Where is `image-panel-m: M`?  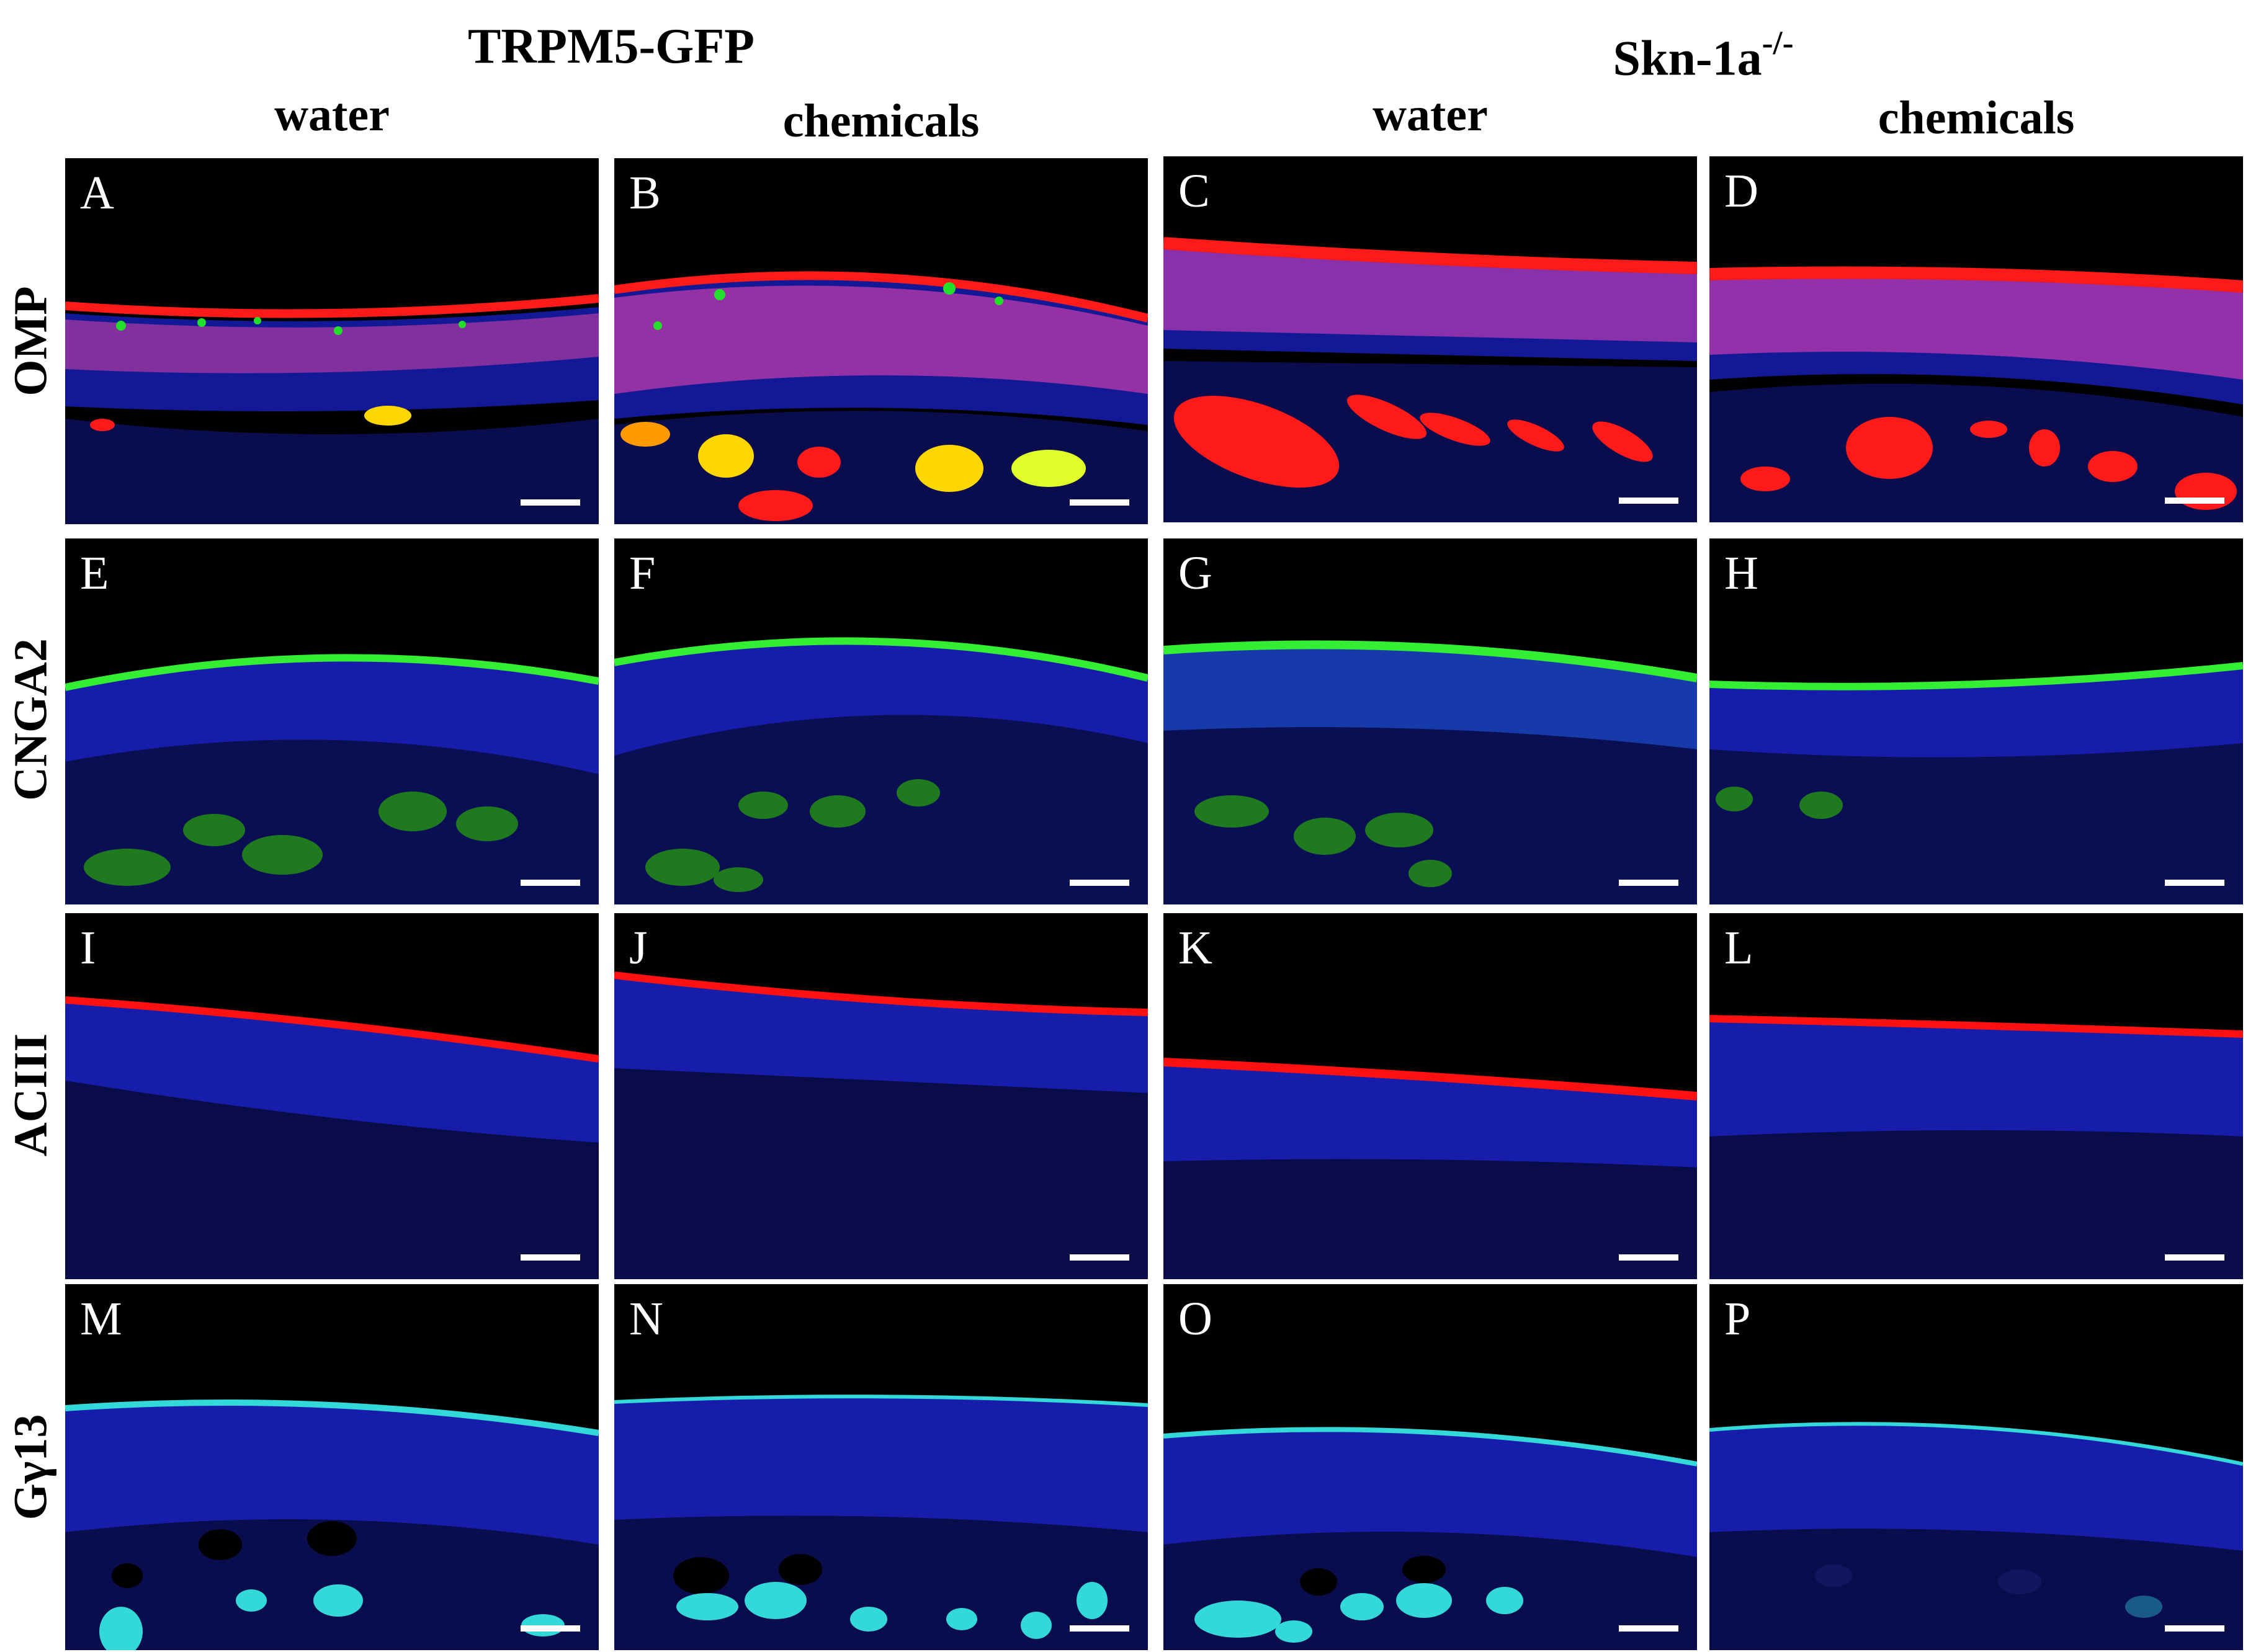
image-panel-m: M is located at coordinates (332, 1467).